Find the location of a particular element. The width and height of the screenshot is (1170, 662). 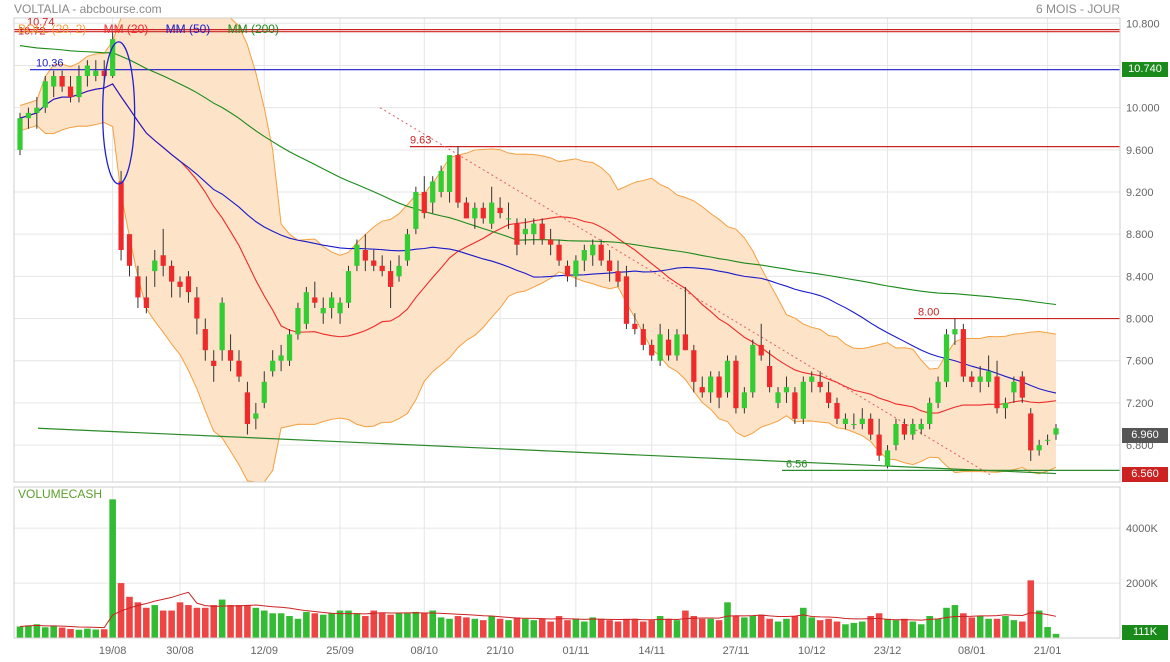

legend: BOLL (20, 2) MM (20) MM (50) MM (200) is located at coordinates (155, 29).